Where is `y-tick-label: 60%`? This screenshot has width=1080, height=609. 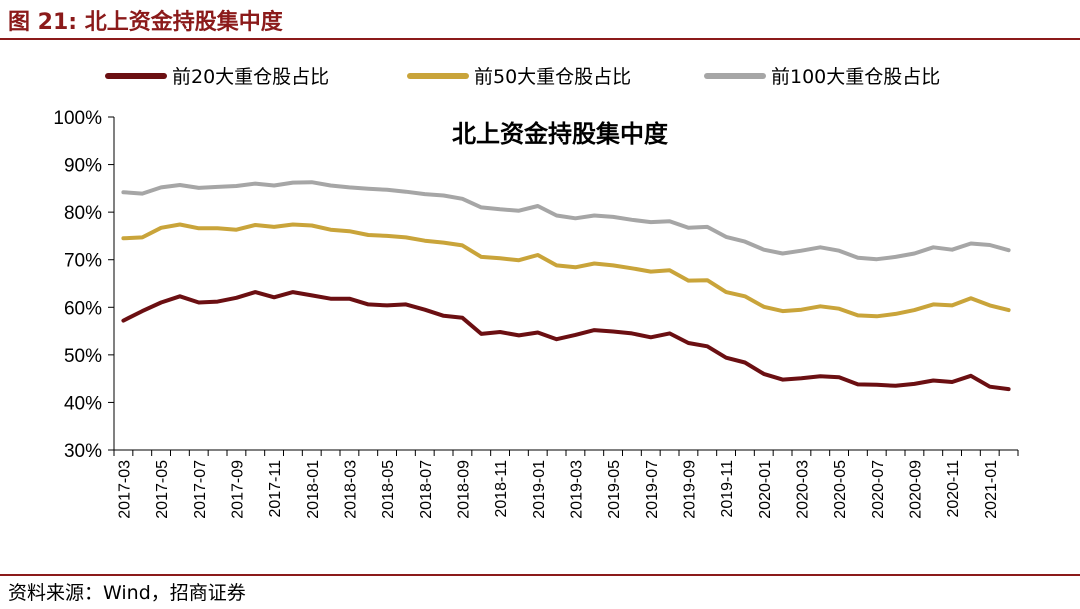 y-tick-label: 60% is located at coordinates (83, 308).